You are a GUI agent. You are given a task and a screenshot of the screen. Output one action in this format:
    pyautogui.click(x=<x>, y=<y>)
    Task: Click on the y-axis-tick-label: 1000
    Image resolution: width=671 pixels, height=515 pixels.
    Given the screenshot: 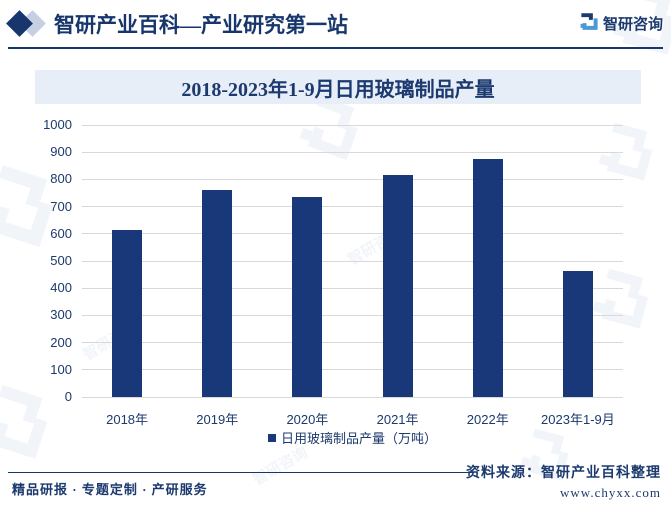 What is the action you would take?
    pyautogui.click(x=57, y=124)
    